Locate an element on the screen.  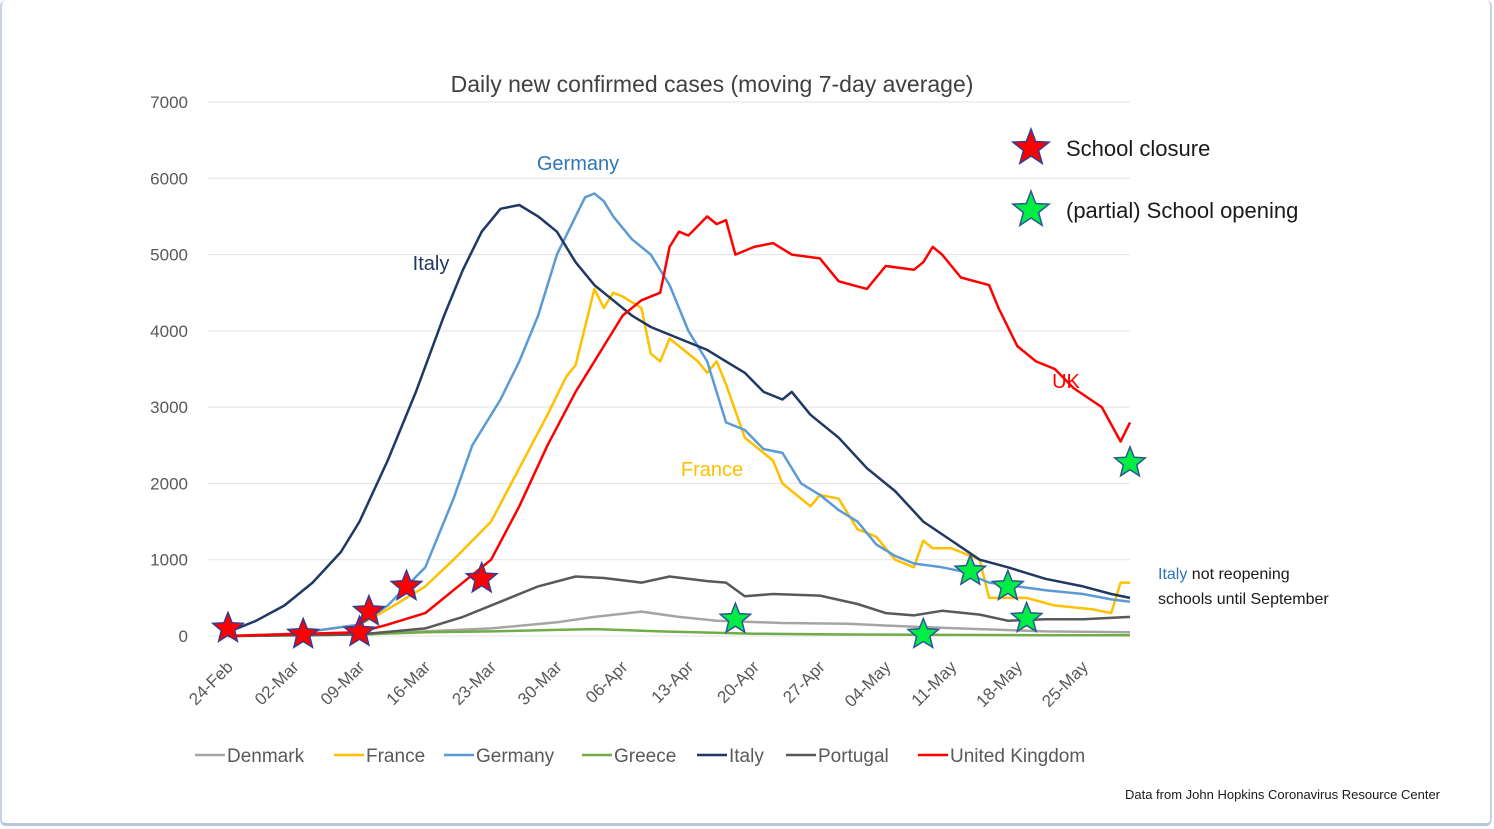
series-label-italy: Italy is located at coordinates (431, 264).